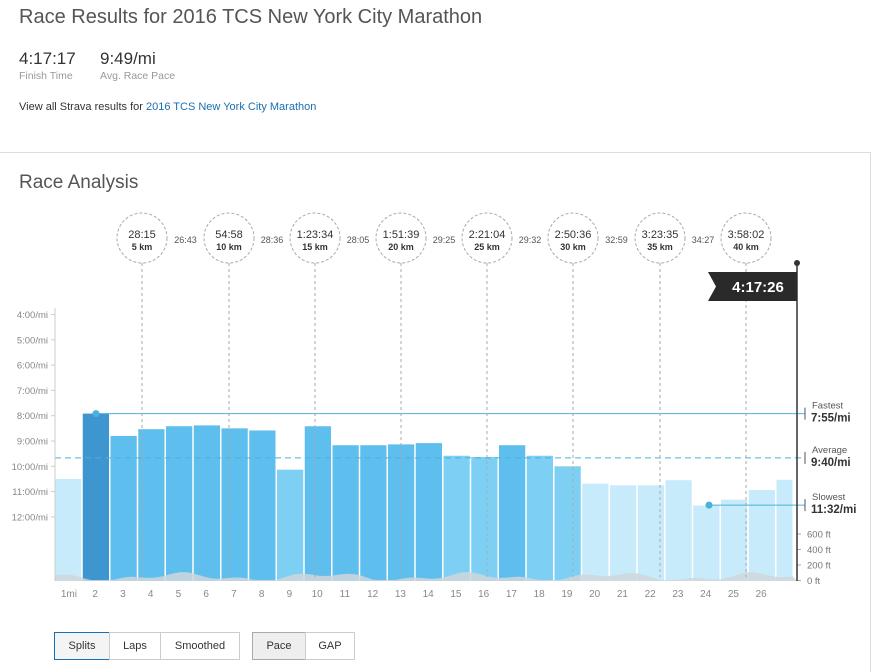  I want to click on pace-tick-label: 5:00/mi, so click(32, 340).